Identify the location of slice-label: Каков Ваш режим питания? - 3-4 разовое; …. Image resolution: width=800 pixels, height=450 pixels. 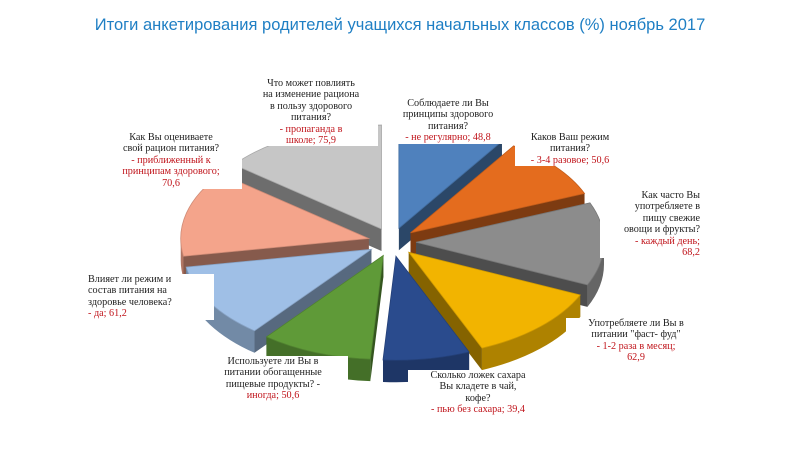
(570, 149).